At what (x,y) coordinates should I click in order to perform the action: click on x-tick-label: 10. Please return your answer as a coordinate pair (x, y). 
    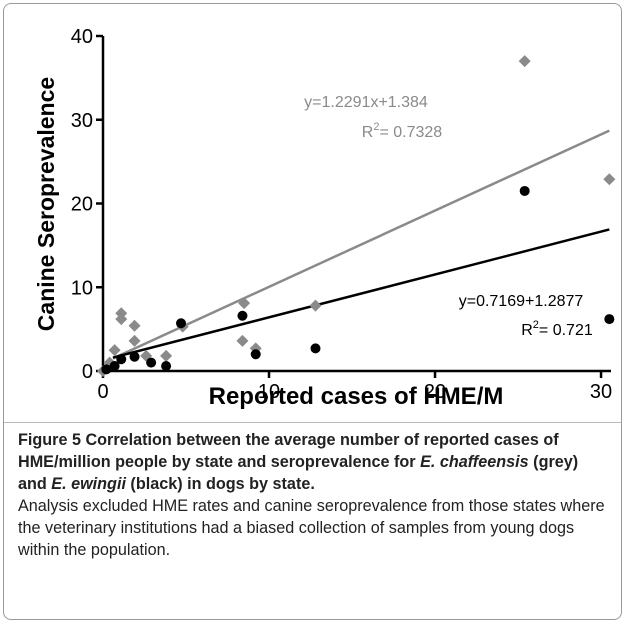
    Looking at the image, I should click on (269, 392).